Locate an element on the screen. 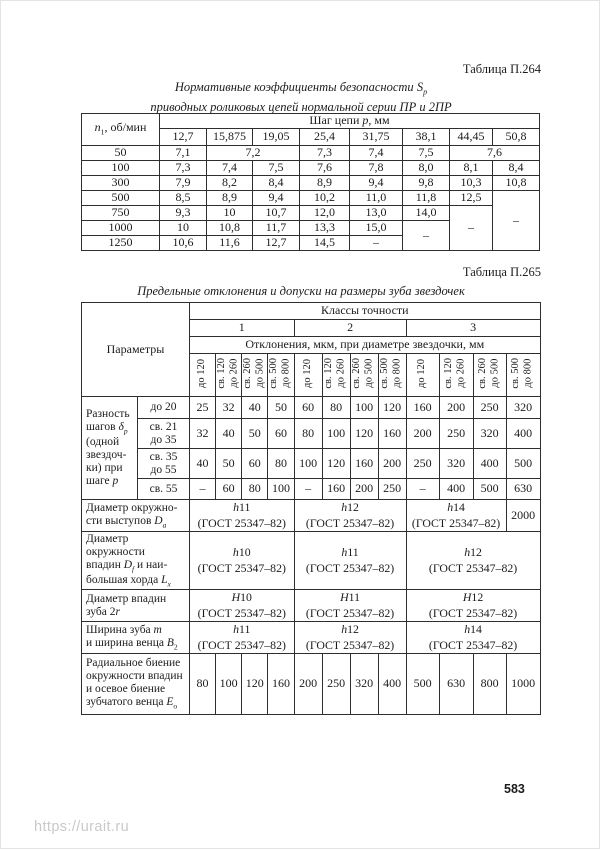  t2-value-cell: 50 is located at coordinates (228, 463).